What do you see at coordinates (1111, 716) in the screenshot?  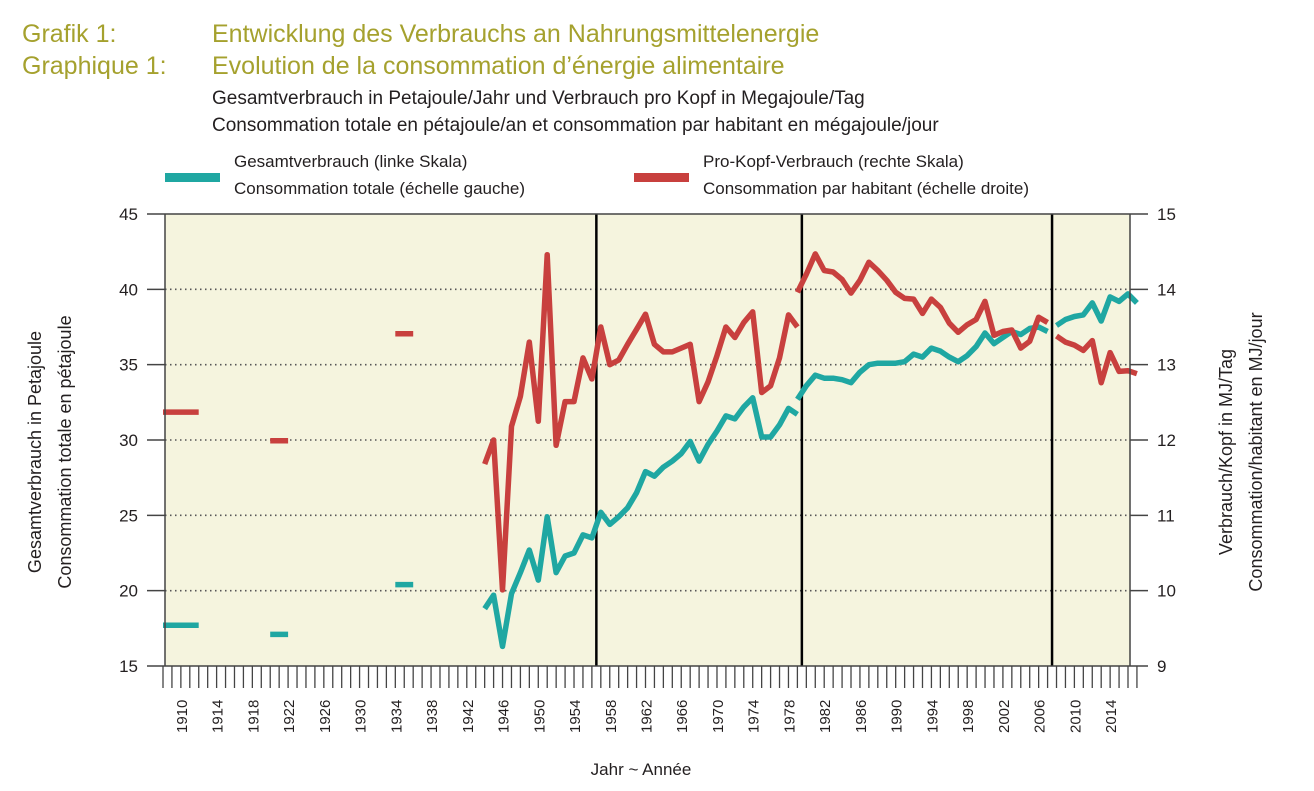 I see `x-tick-label: 2014` at bounding box center [1111, 716].